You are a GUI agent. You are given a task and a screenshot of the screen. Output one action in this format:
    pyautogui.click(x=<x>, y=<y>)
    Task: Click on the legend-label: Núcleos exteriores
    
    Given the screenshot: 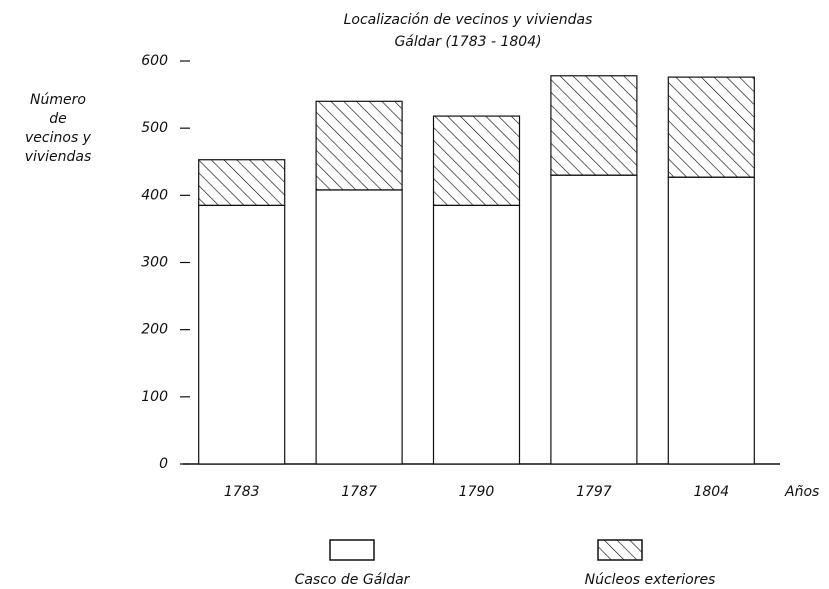 What is the action you would take?
    pyautogui.click(x=650, y=580)
    